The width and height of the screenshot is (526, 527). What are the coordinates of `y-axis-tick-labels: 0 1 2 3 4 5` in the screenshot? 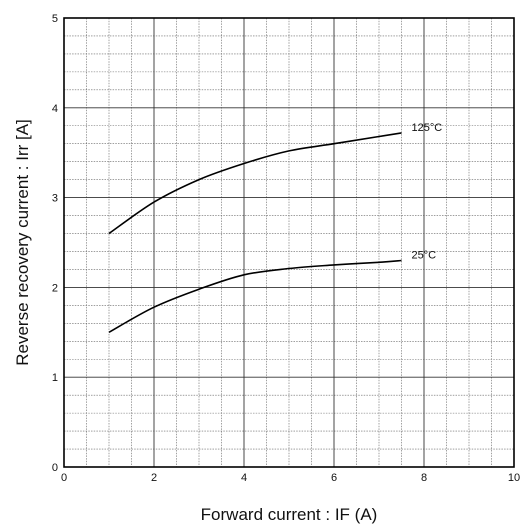 It's located at (55, 243).